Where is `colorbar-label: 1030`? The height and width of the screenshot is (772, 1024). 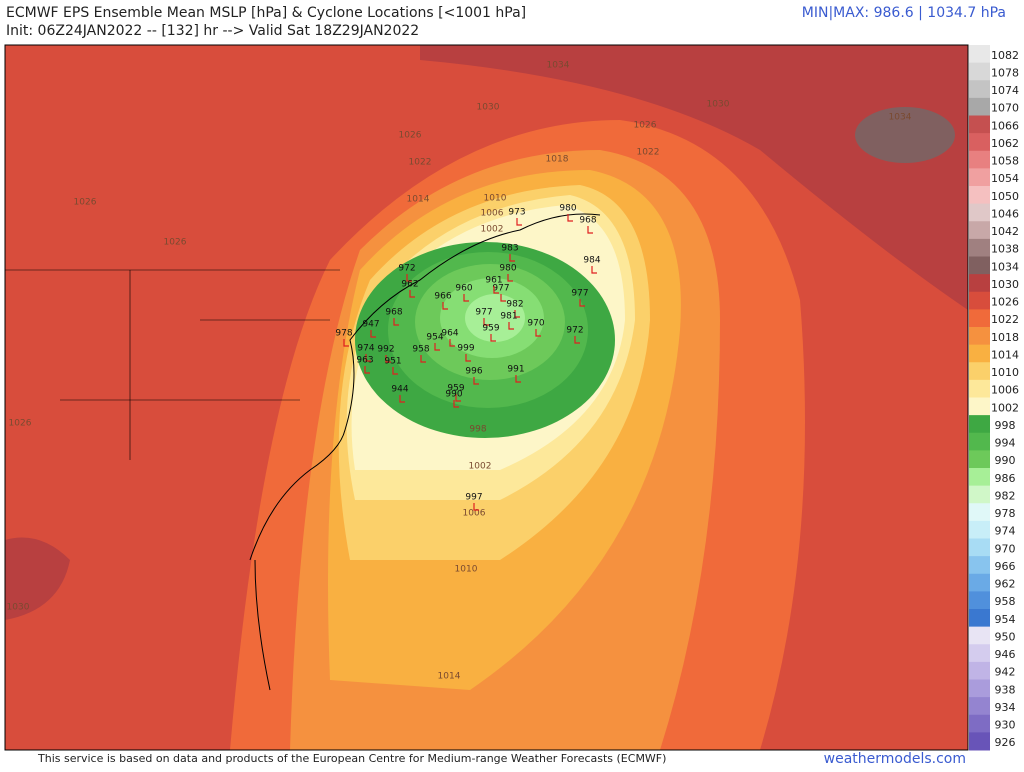 colorbar-label: 1030 is located at coordinates (1005, 284).